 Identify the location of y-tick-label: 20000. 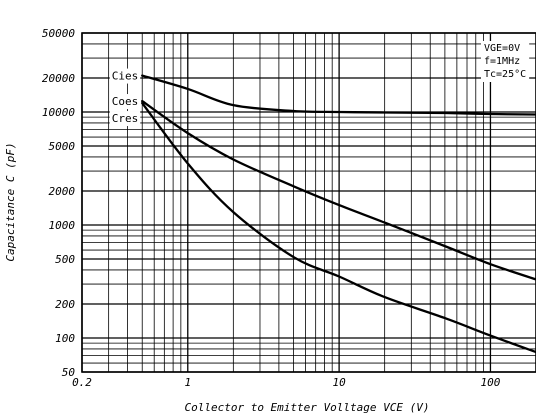
(58, 78).